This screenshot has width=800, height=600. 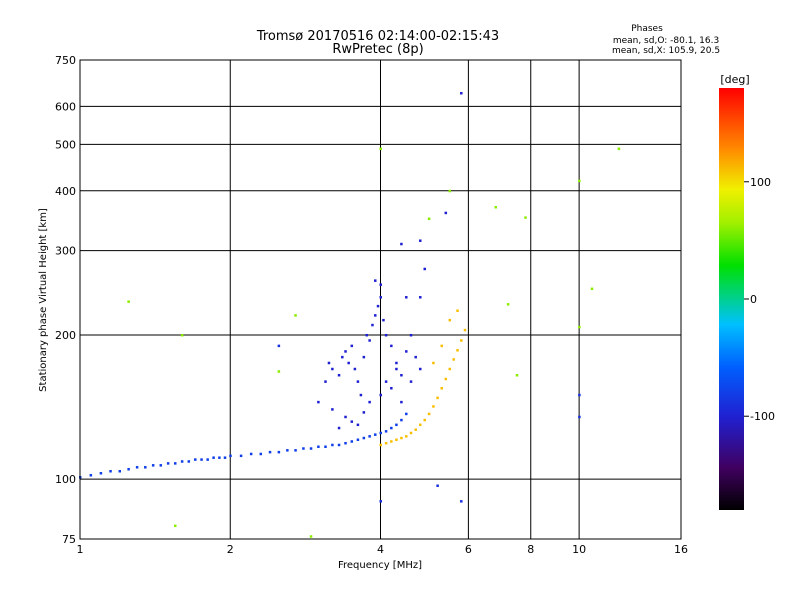 I want to click on x-tick-label: 4, so click(x=380, y=549).